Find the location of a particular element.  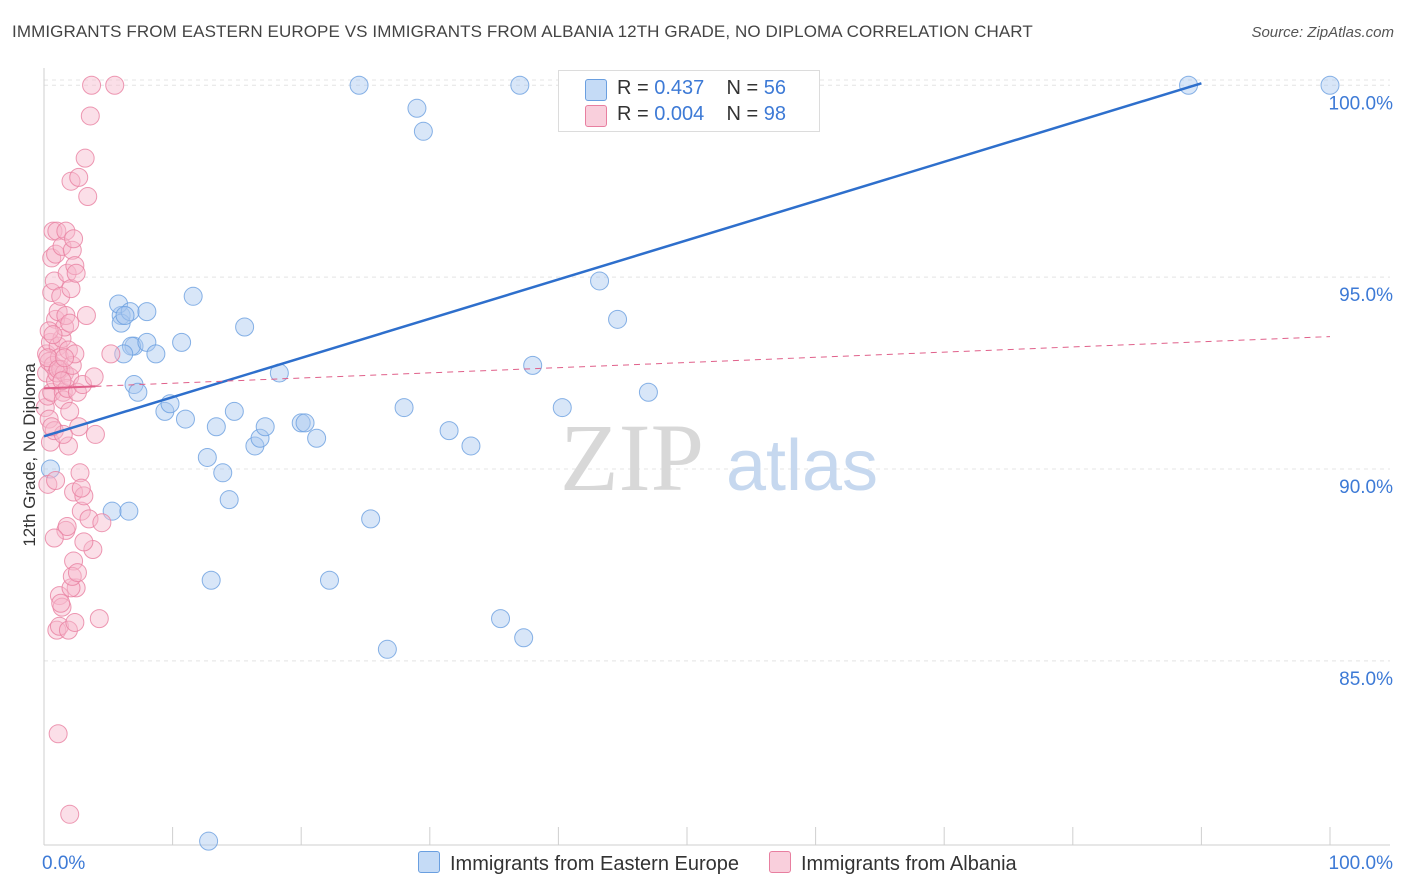

pink-swatch is located at coordinates (596, 116).